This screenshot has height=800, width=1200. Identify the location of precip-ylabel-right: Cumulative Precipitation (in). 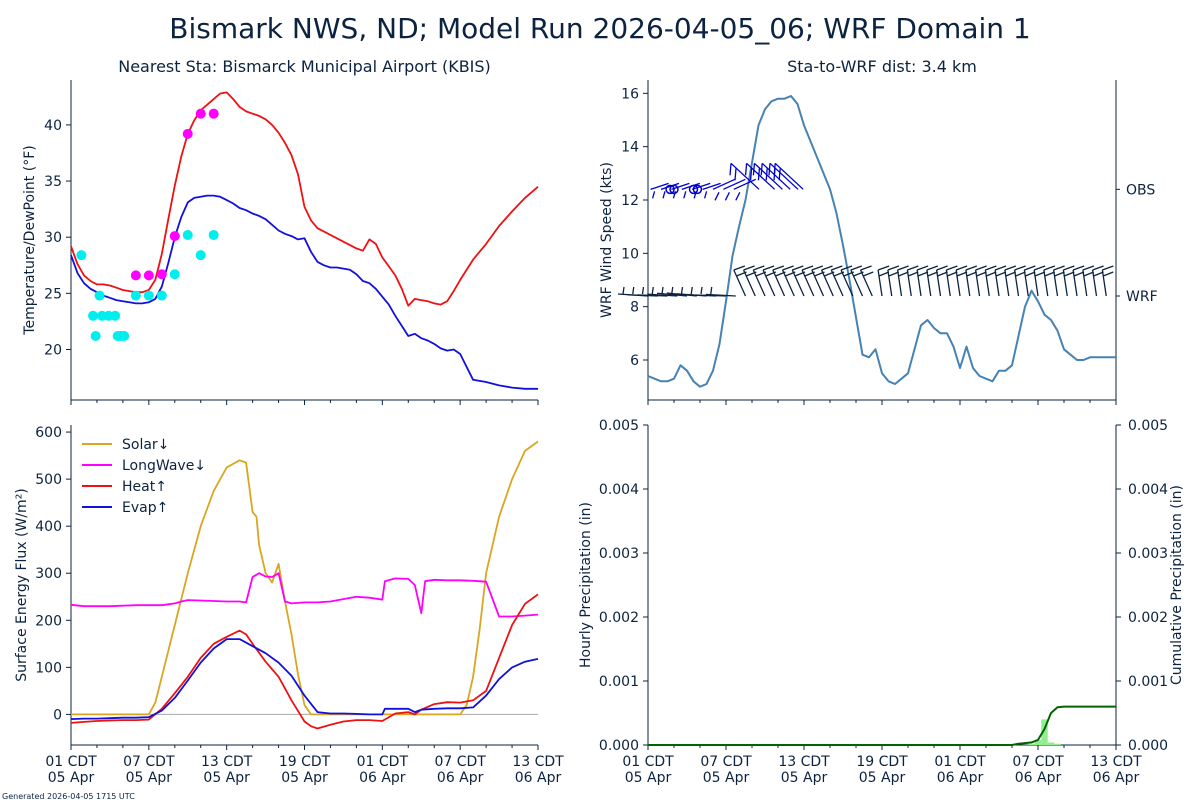
(1177, 585).